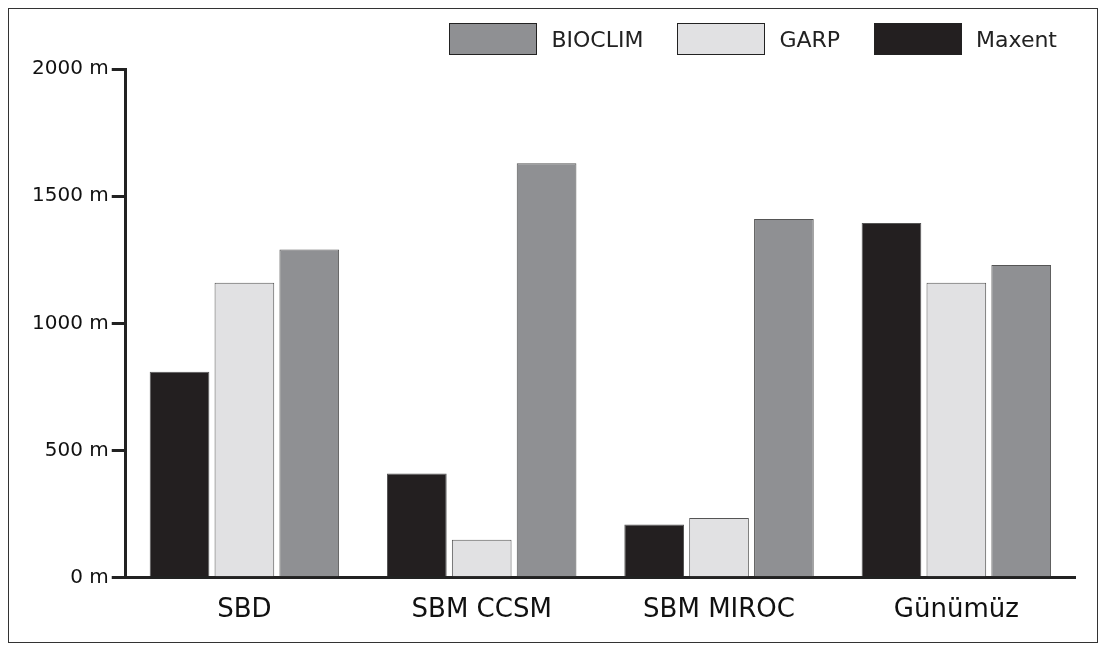 The image size is (1112, 657). Describe the element at coordinates (244, 608) in the screenshot. I see `x-tick-label: SBD` at that location.